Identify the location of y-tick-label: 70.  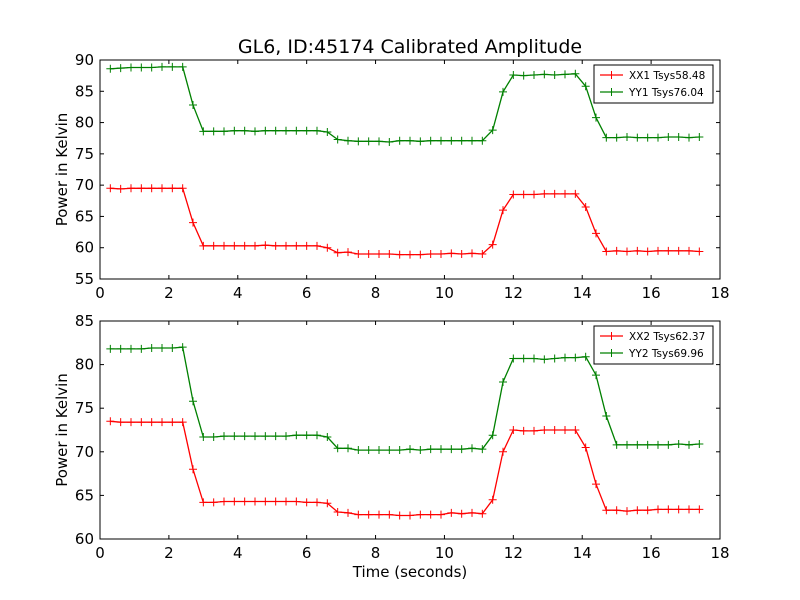
(84, 452).